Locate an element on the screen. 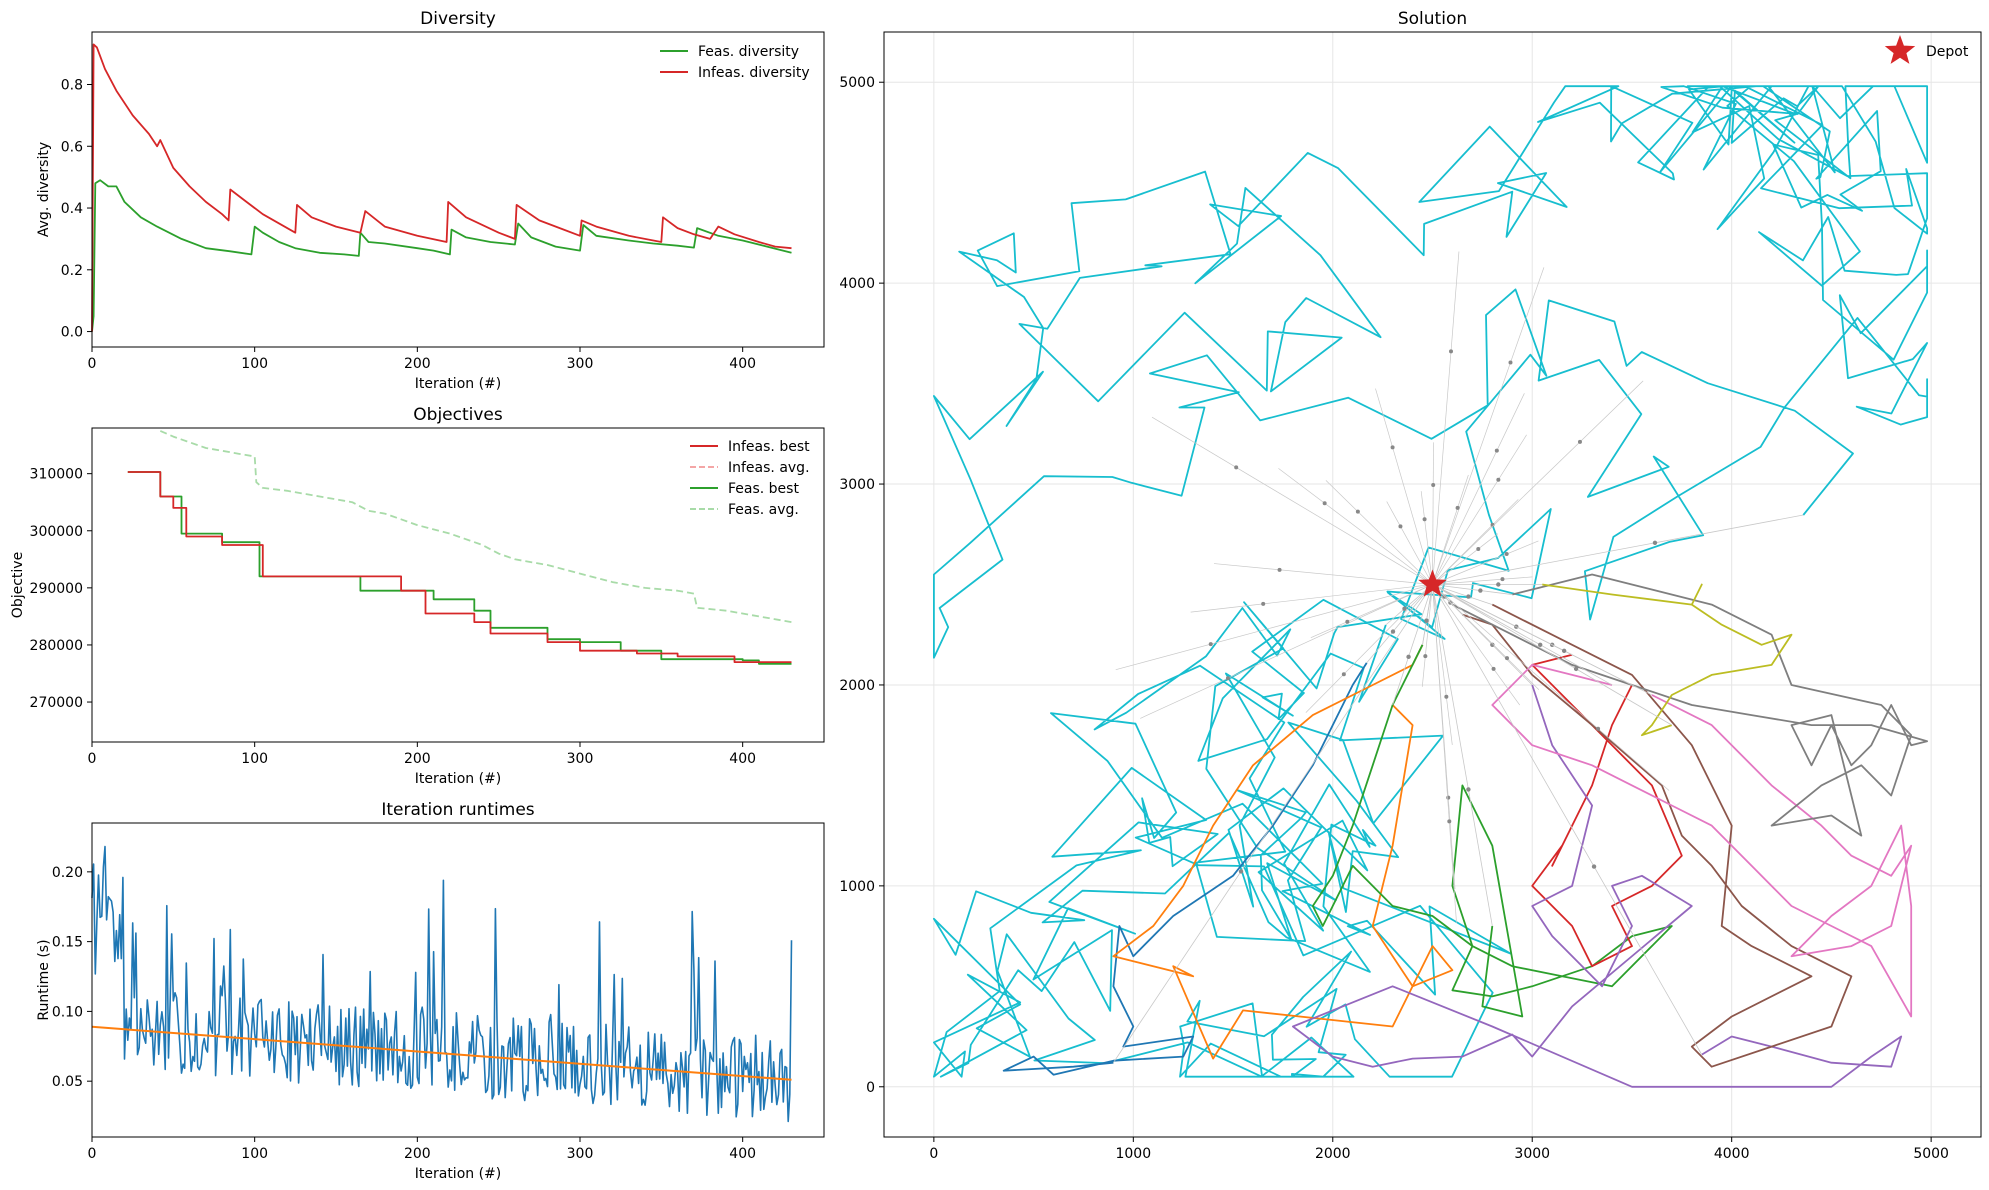  y-axis-label: Runtime (s) is located at coordinates (44, 979).